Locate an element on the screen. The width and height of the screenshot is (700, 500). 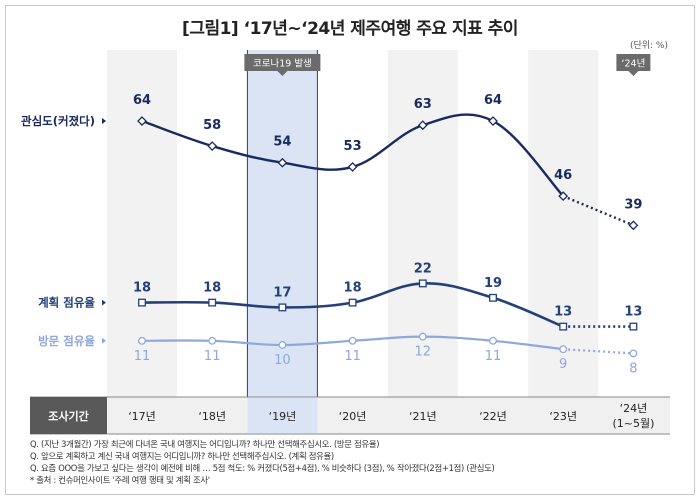
plan-data-label: 17 is located at coordinates (282, 292).